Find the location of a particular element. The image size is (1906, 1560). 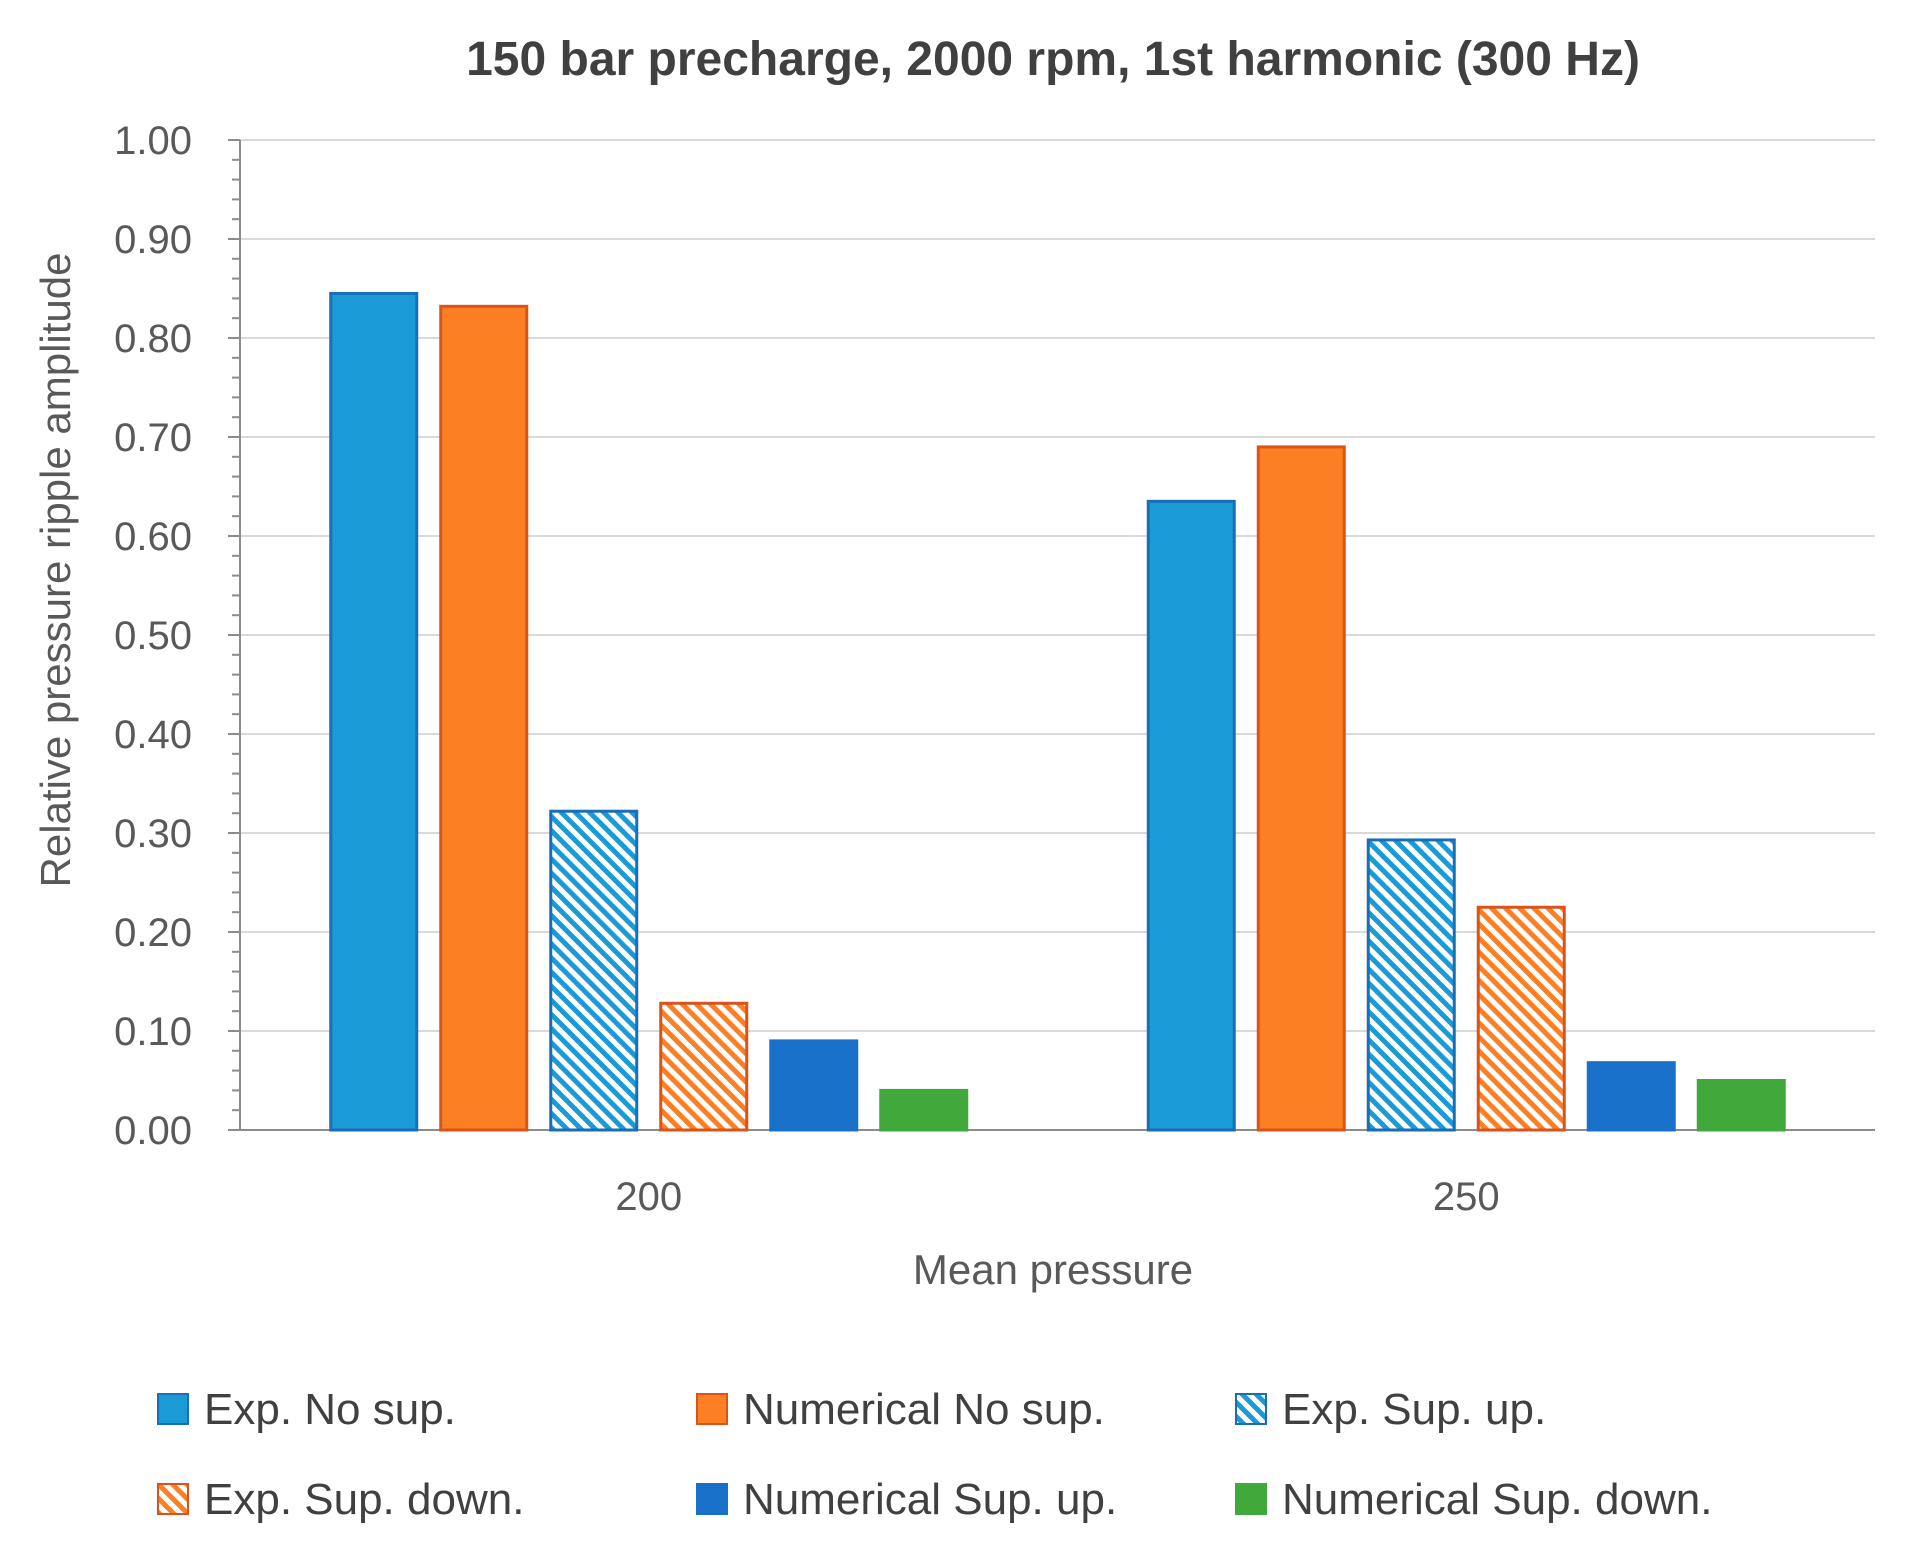

y-tick-label: 0.70 is located at coordinates (153, 438).